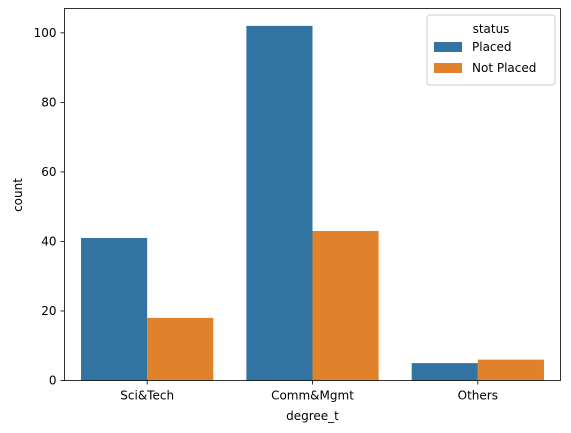 The width and height of the screenshot is (571, 433). I want to click on bar-not-placed-comm-mgmt, so click(345, 306).